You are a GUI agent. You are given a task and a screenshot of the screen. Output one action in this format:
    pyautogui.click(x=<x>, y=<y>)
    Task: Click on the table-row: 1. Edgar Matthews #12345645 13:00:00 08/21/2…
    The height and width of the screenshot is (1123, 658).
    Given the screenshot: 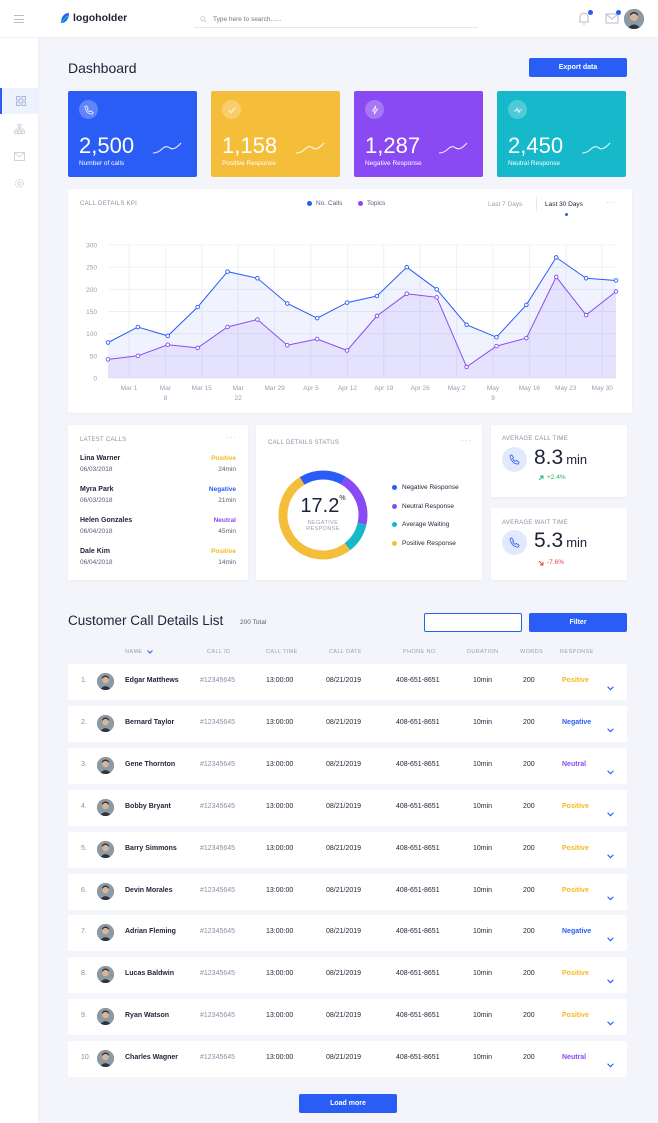 What is the action you would take?
    pyautogui.click(x=347, y=682)
    